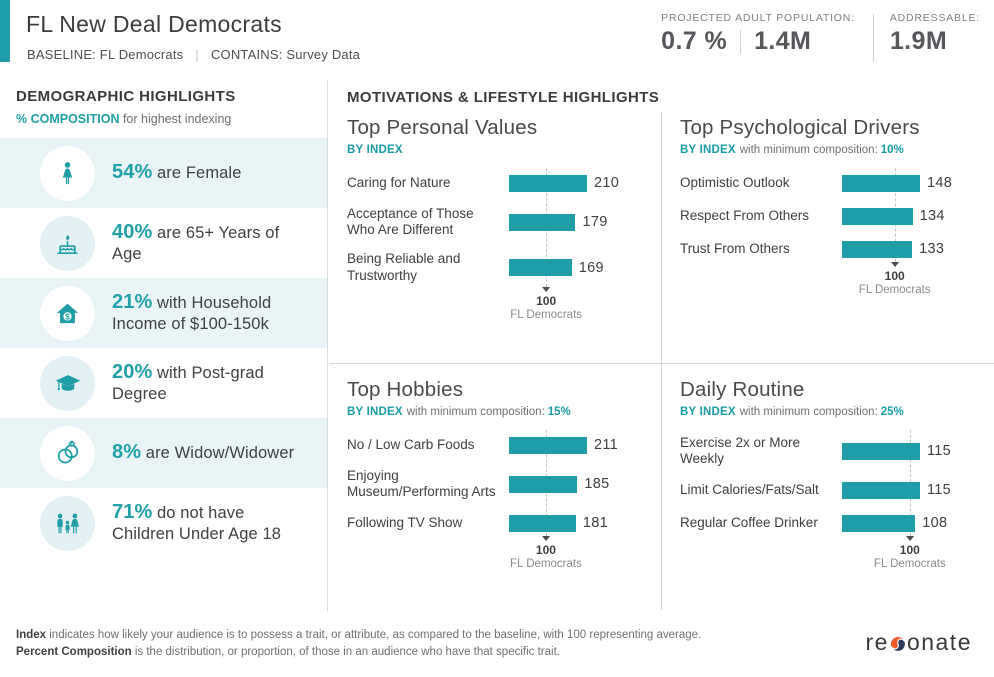  I want to click on family-icon, so click(67, 523).